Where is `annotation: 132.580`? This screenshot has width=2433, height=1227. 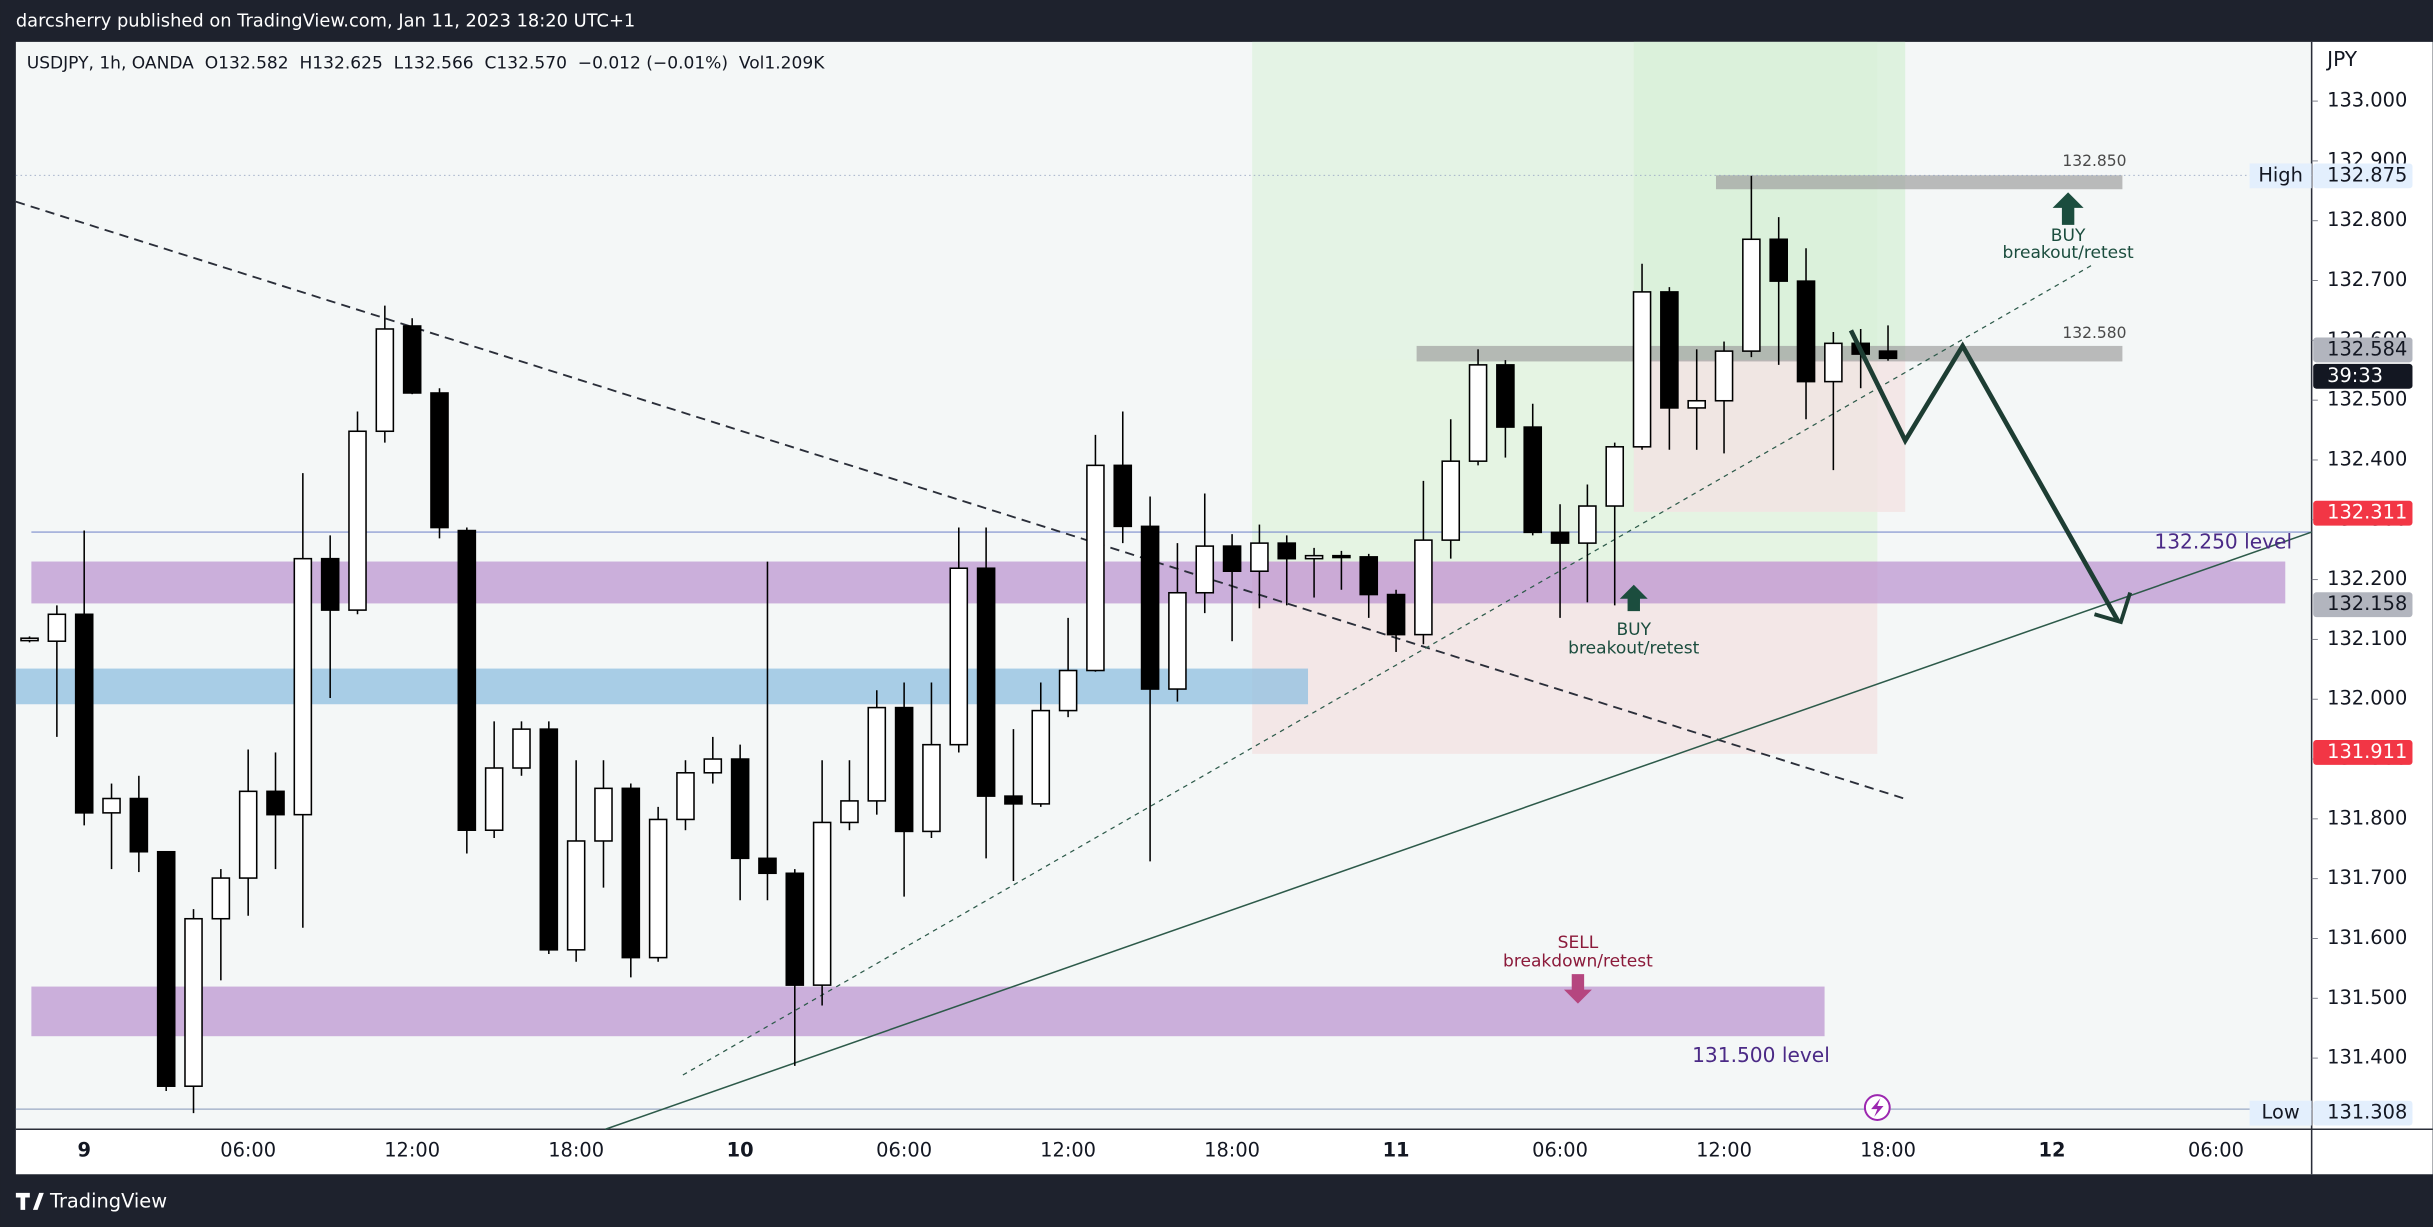 annotation: 132.580 is located at coordinates (2094, 333).